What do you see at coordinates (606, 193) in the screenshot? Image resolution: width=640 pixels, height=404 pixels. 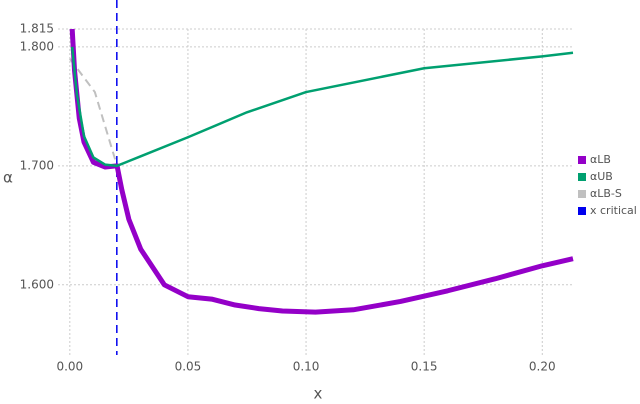 I see `legend-label: αLB-S` at bounding box center [606, 193].